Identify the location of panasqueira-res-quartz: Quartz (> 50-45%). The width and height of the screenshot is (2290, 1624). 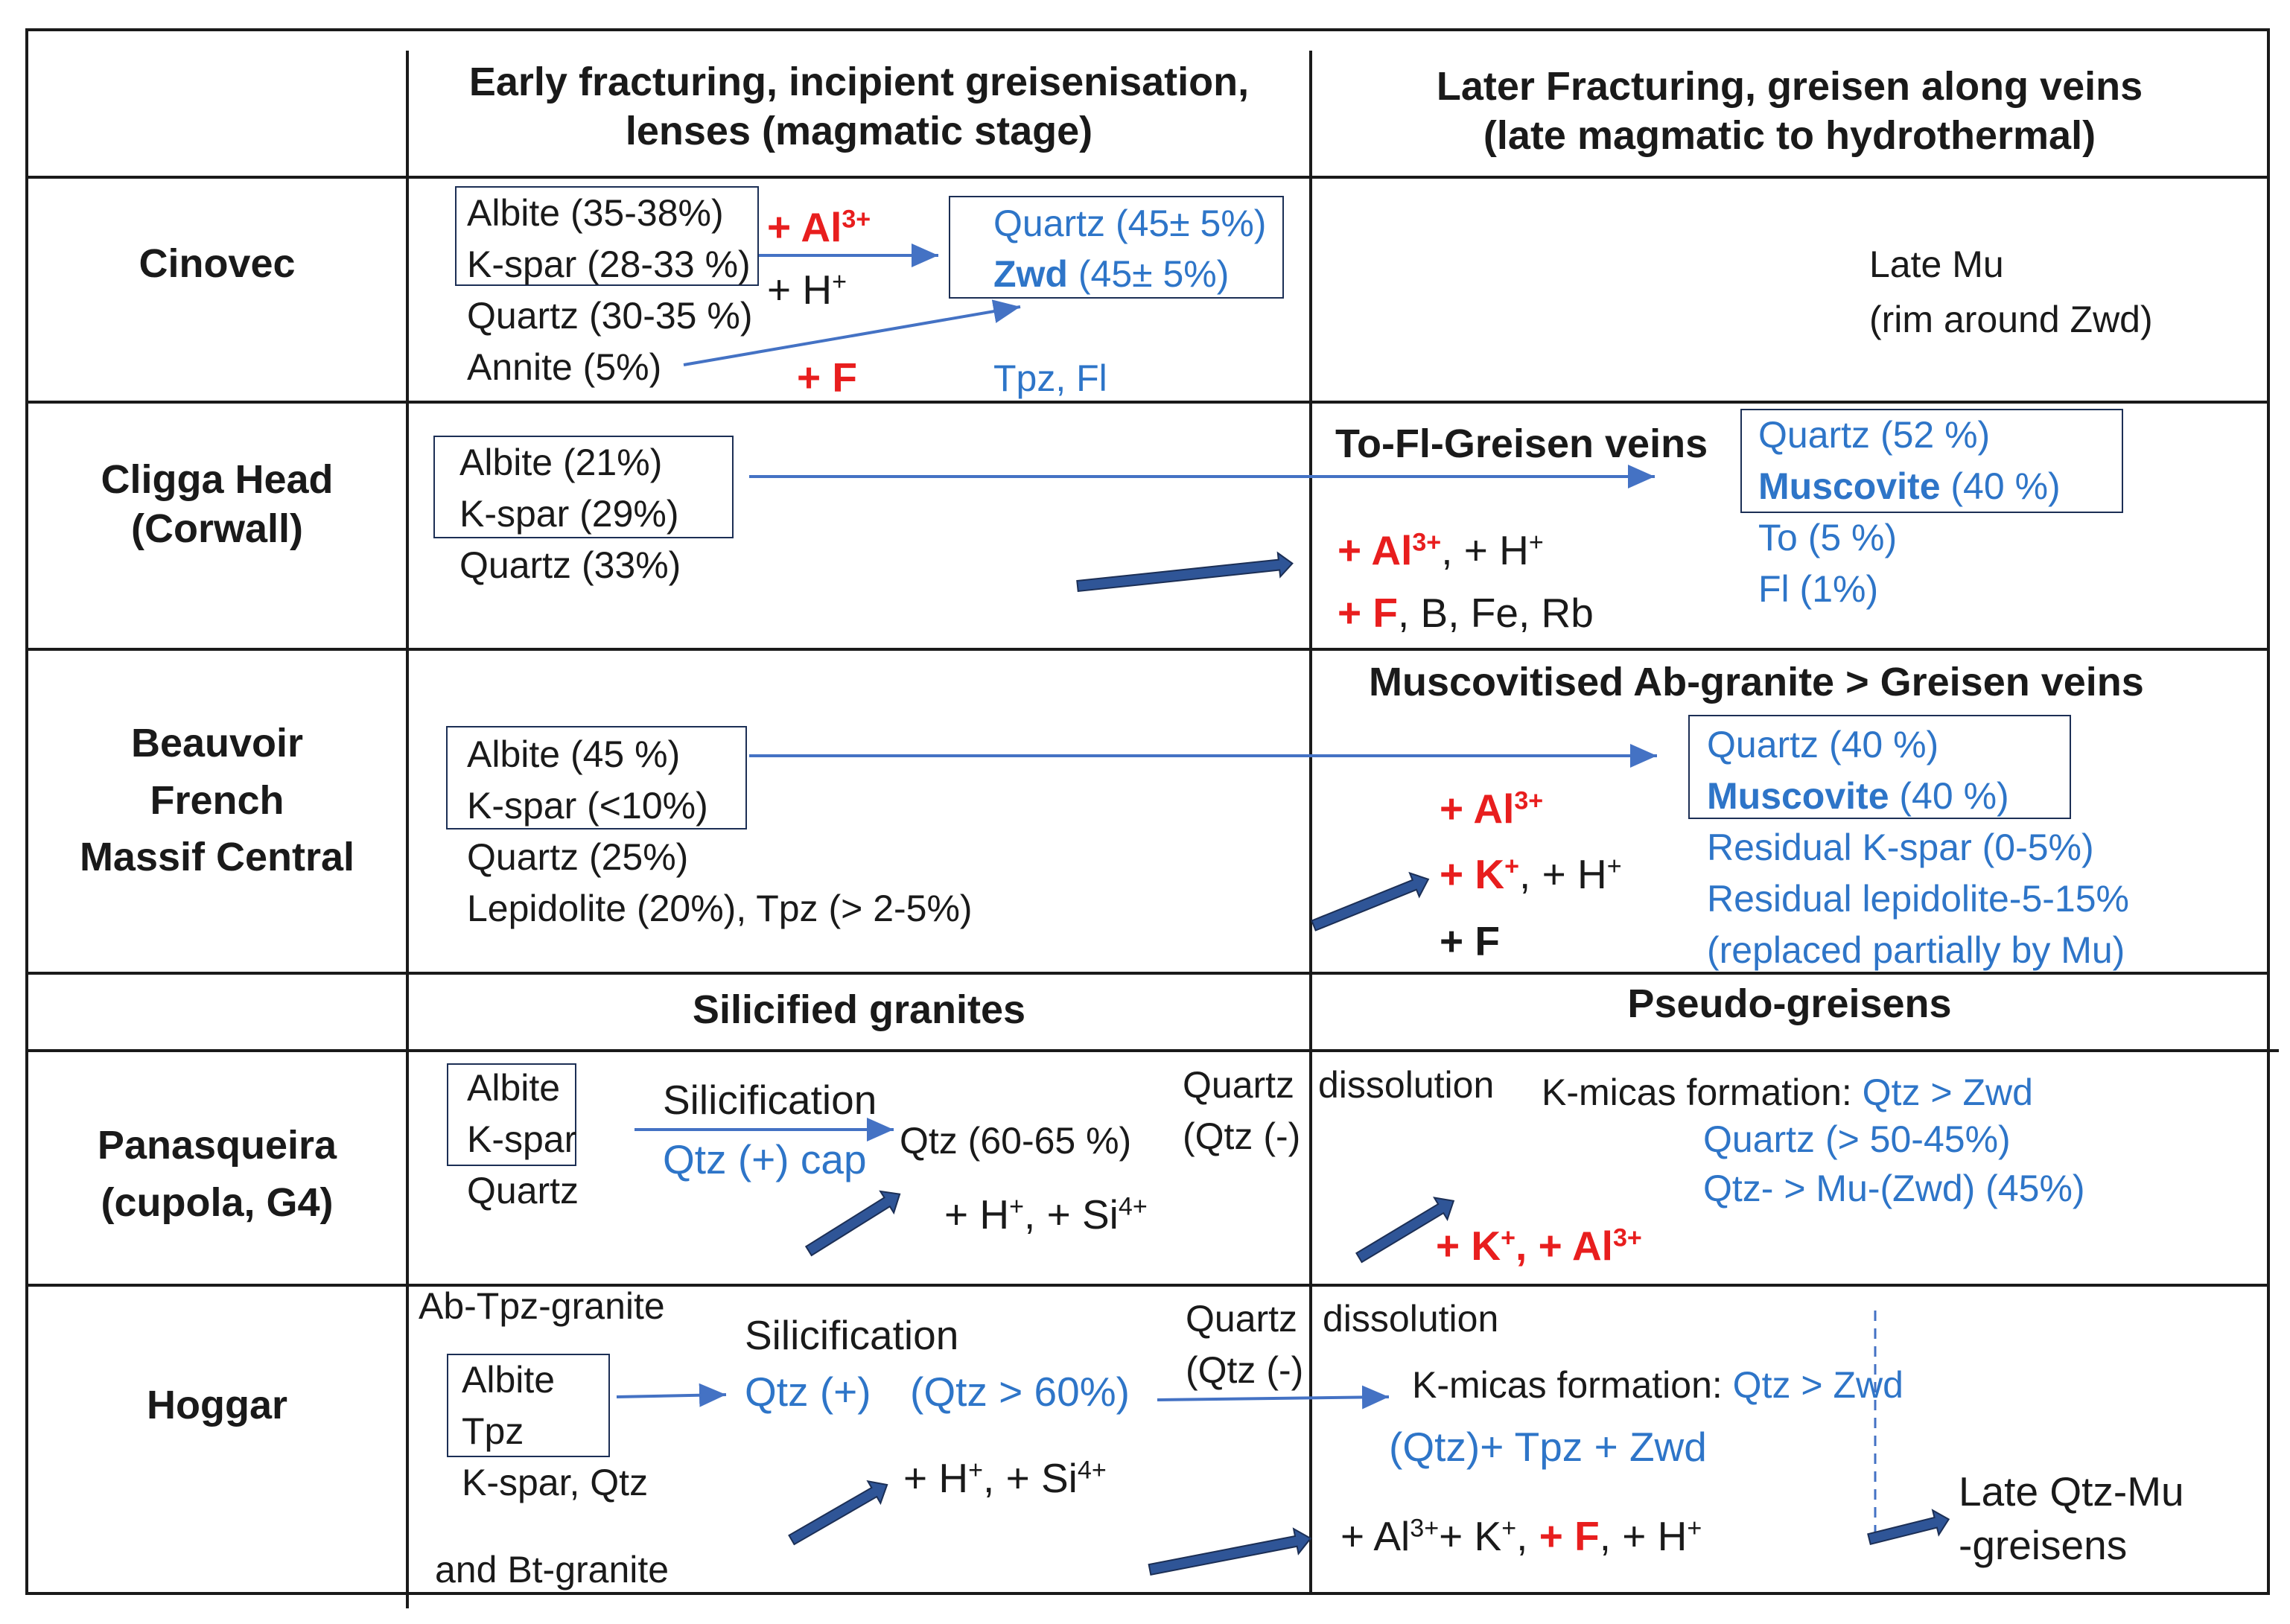
(1857, 1139).